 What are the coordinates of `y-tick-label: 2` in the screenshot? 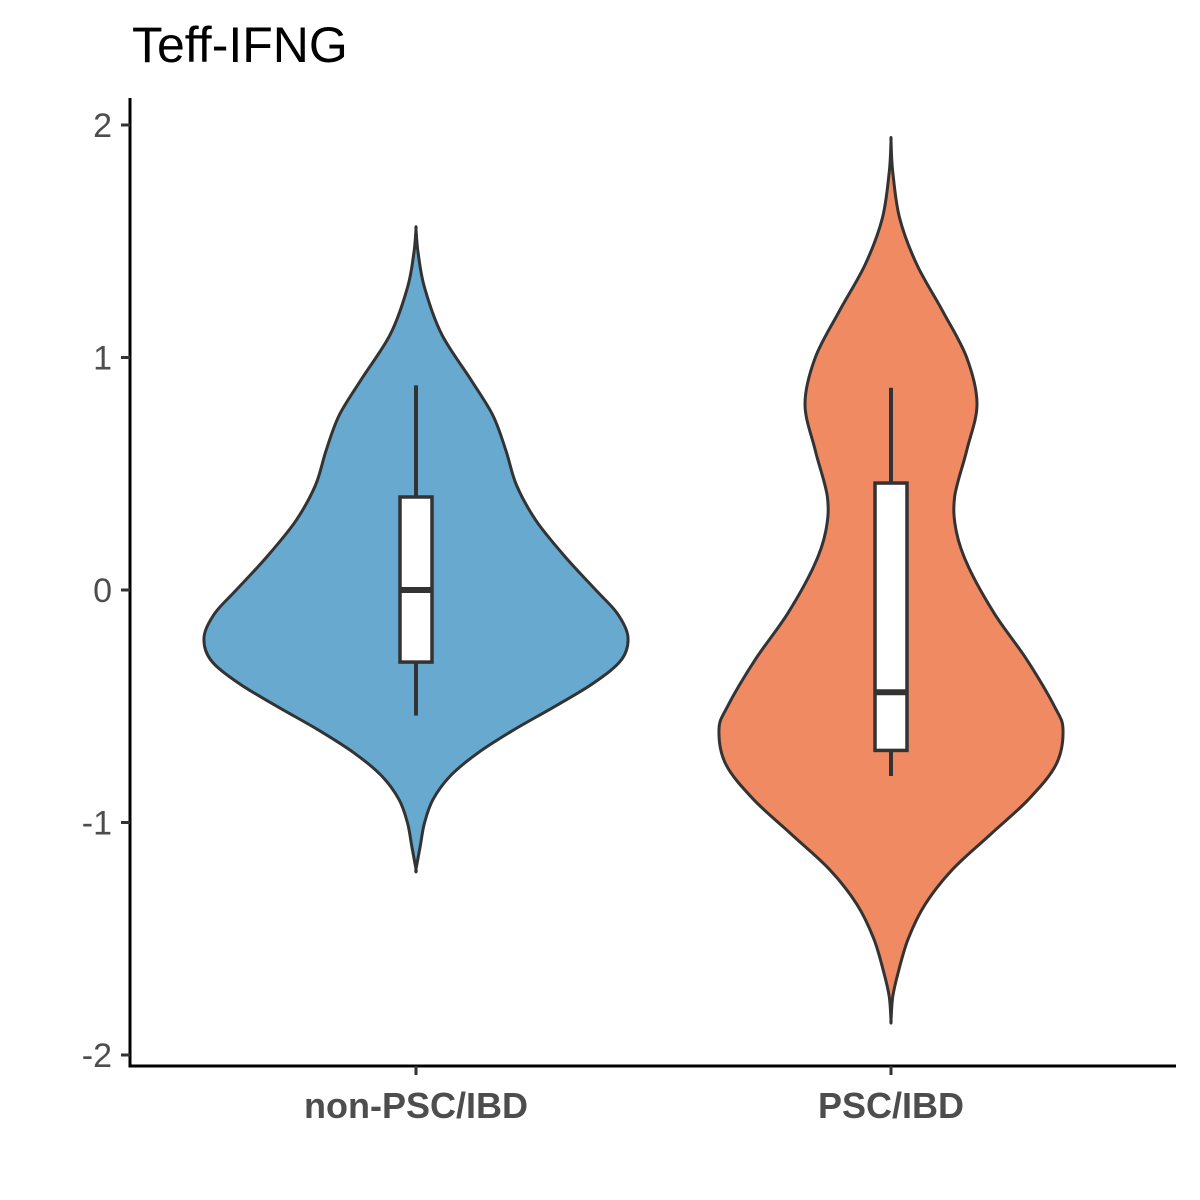 It's located at (102, 126).